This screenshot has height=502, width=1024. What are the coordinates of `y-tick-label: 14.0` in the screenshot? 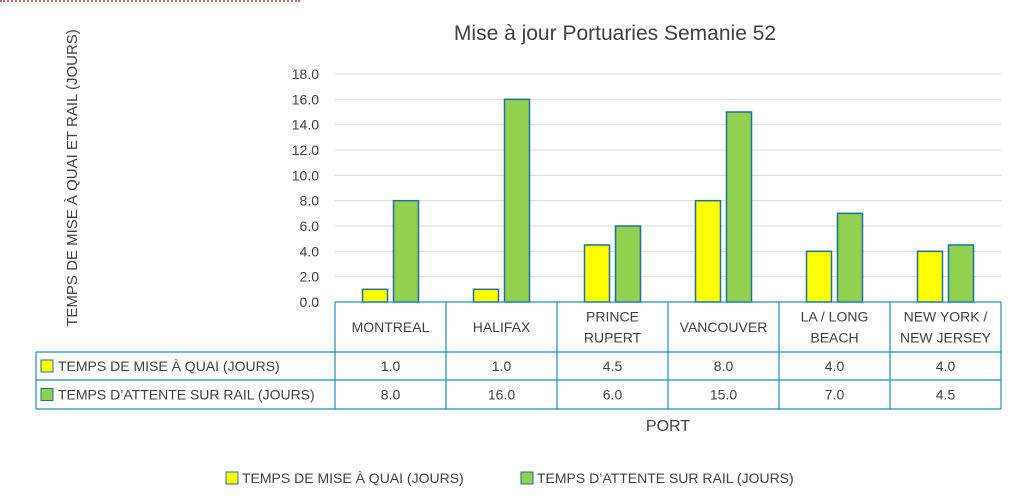 It's located at (305, 125).